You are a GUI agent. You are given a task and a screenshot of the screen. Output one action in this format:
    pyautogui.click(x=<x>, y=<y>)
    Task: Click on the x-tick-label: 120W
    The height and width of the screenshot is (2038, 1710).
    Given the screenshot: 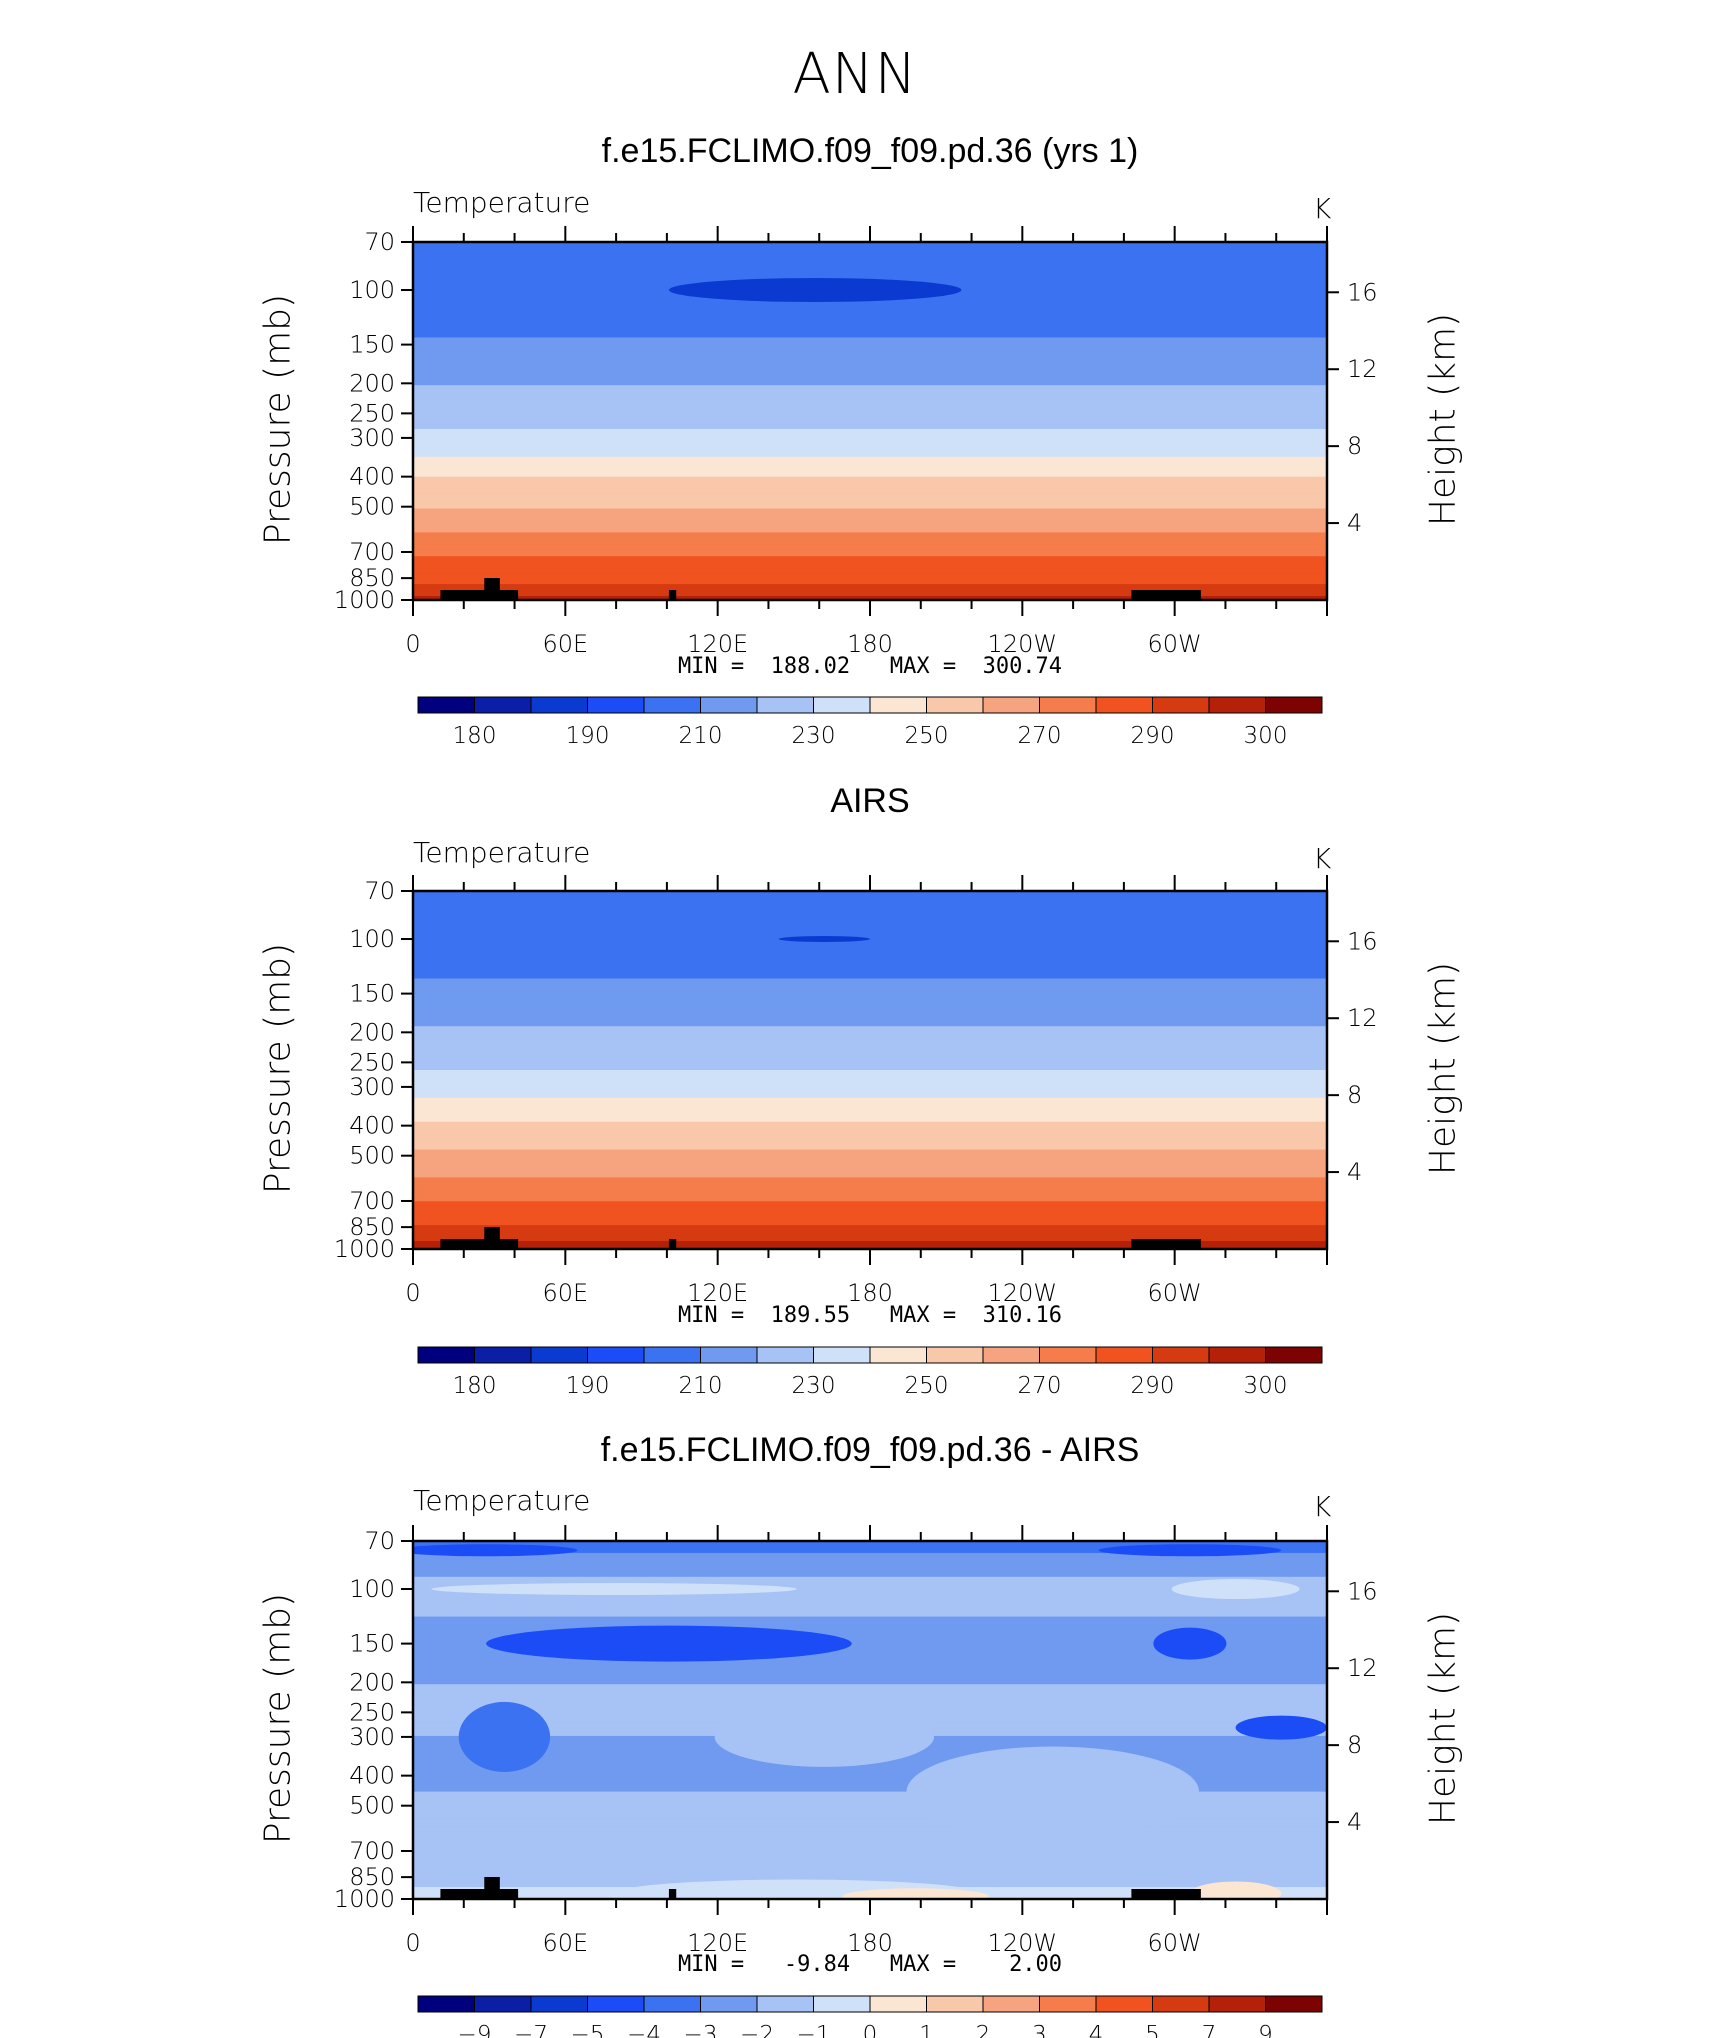 What is the action you would take?
    pyautogui.click(x=1023, y=1943)
    